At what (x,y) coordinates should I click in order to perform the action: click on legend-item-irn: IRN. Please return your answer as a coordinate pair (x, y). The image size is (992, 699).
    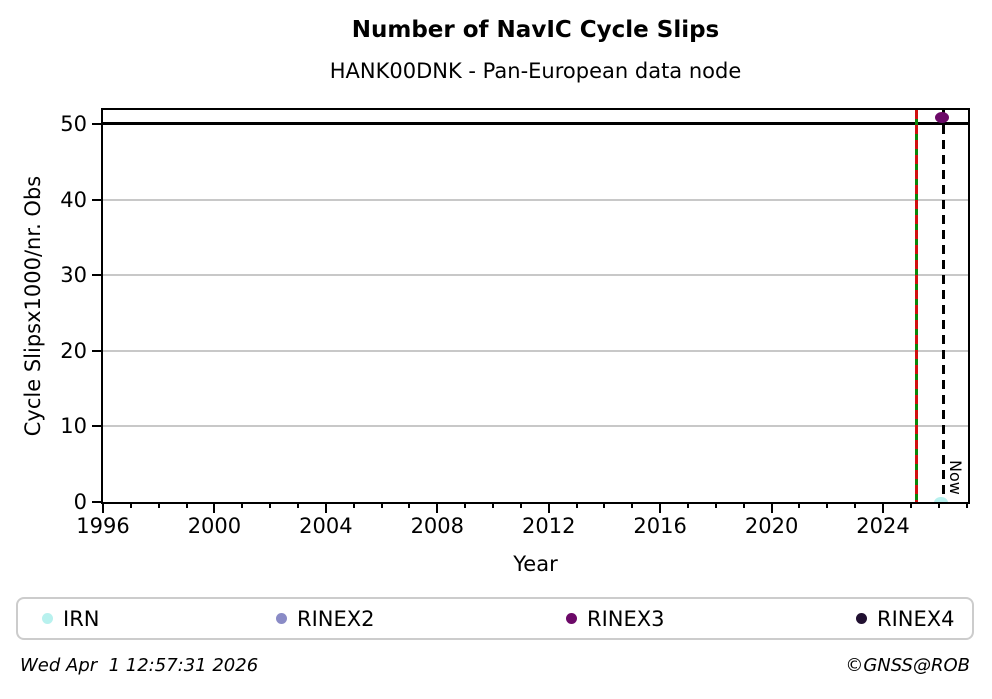
    Looking at the image, I should click on (71, 618).